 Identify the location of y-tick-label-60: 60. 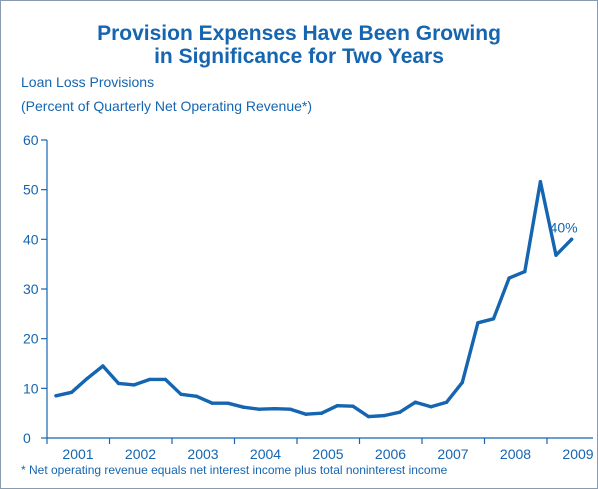
(31, 140).